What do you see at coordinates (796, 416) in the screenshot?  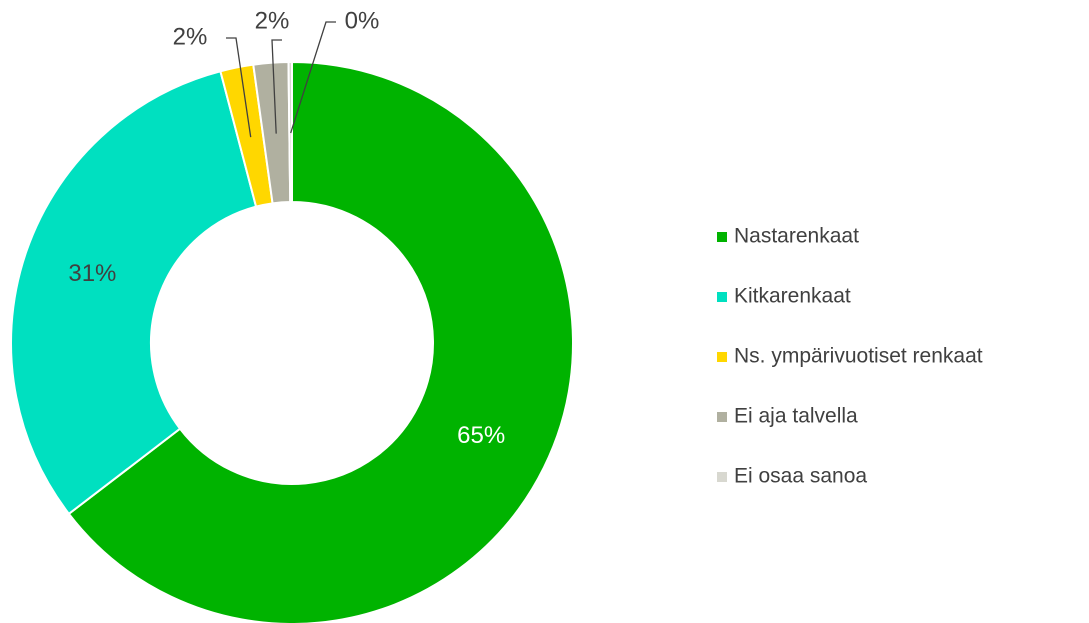 I see `legend-label: Ei aja talvella` at bounding box center [796, 416].